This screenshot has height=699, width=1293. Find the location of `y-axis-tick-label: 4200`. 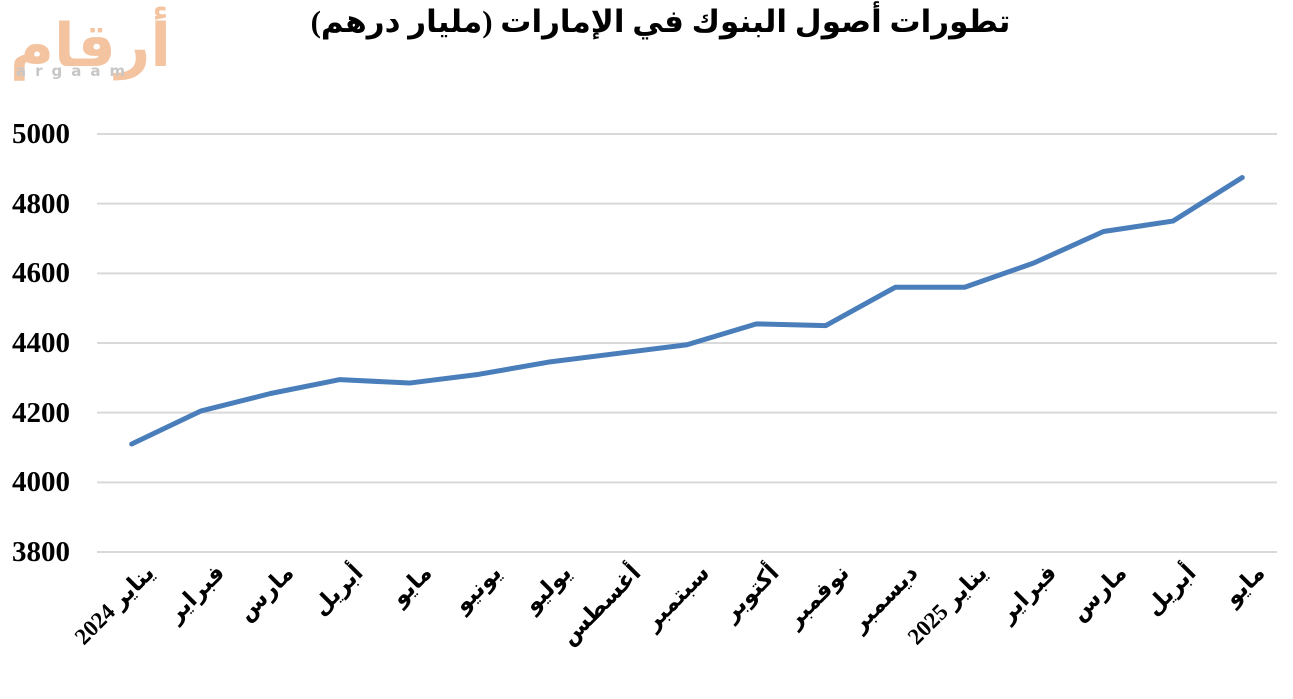

y-axis-tick-label: 4200 is located at coordinates (41, 412).